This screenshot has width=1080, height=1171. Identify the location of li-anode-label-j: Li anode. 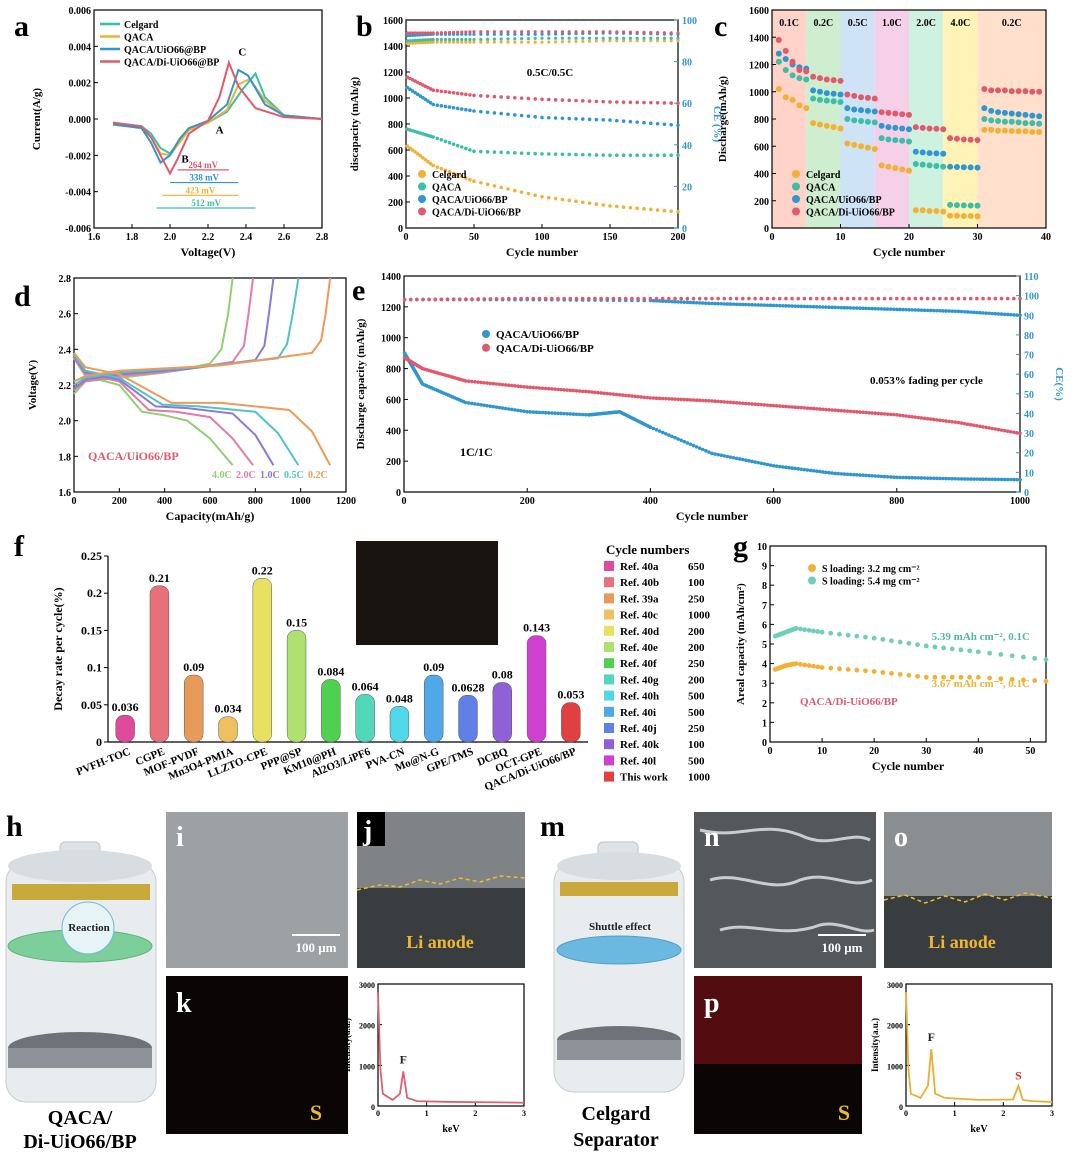
(440, 942).